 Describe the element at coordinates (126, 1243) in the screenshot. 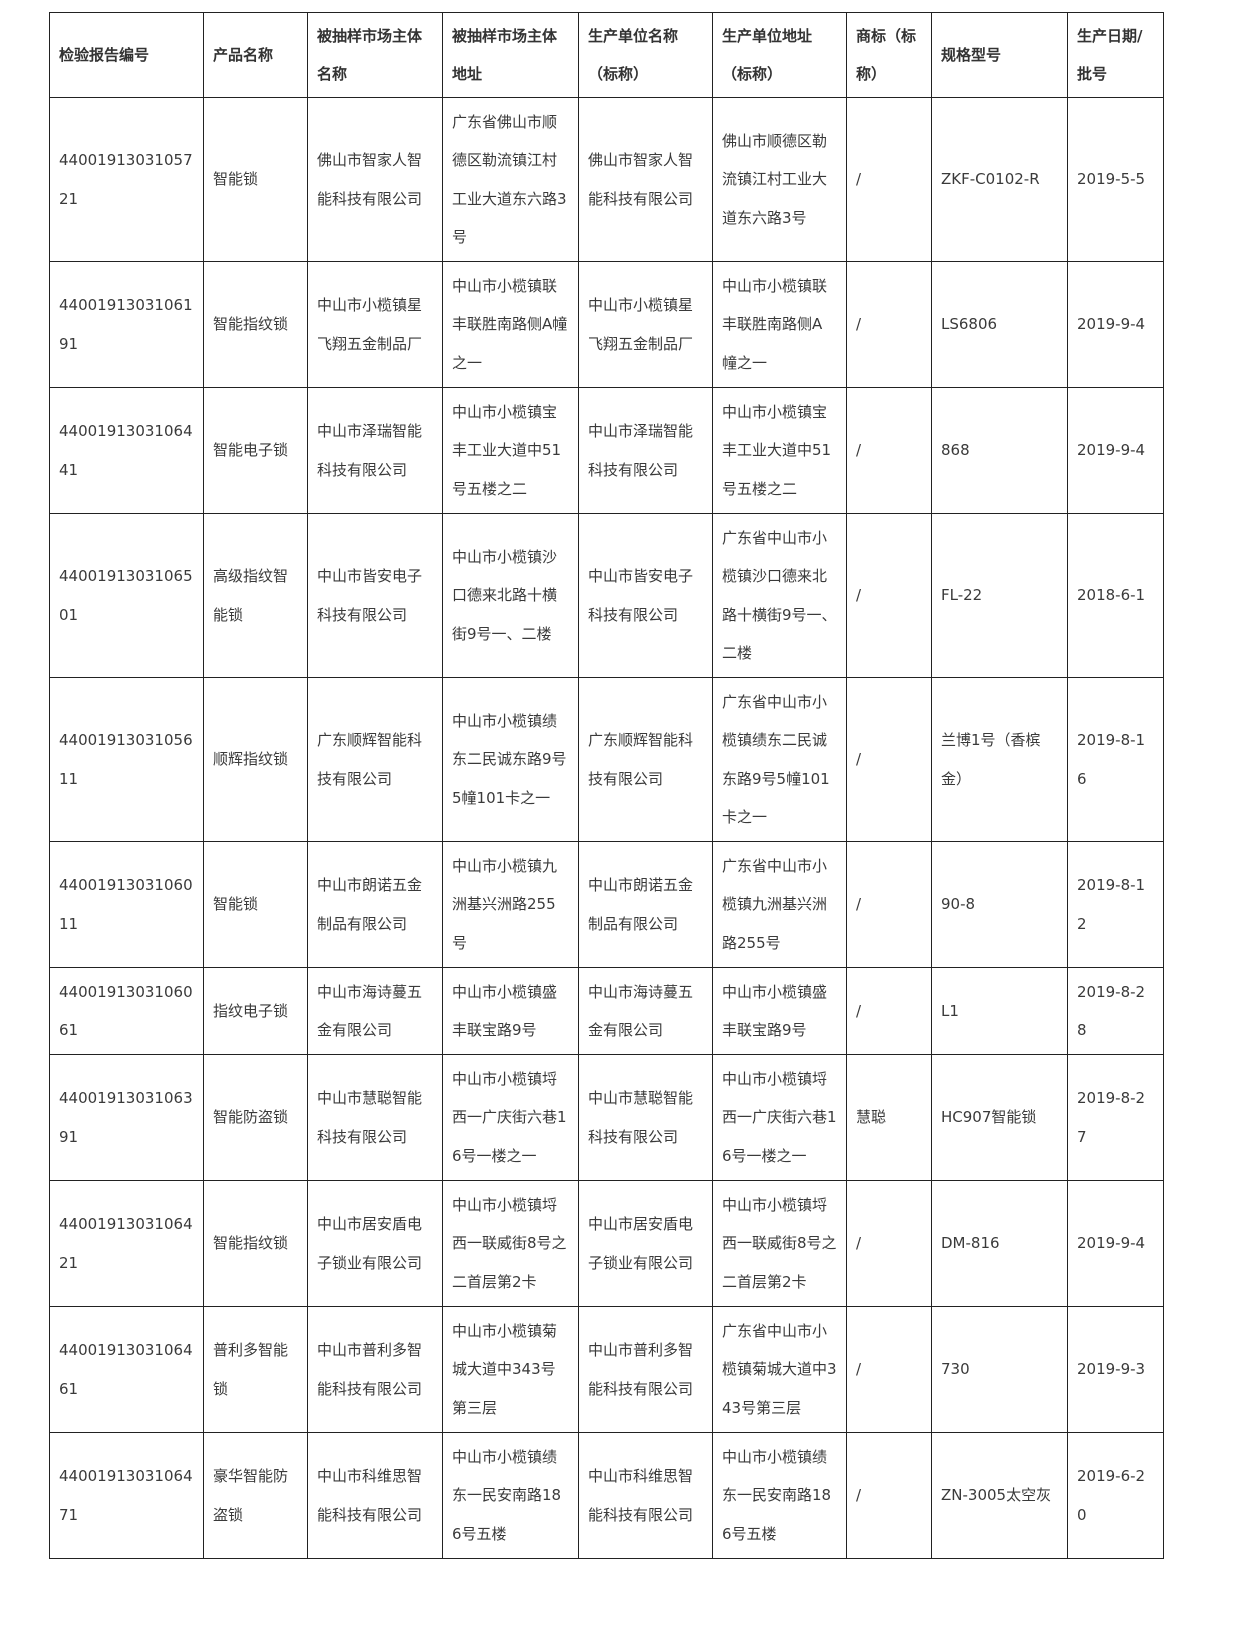

I see `cell-report-number: 4400191303106421` at that location.